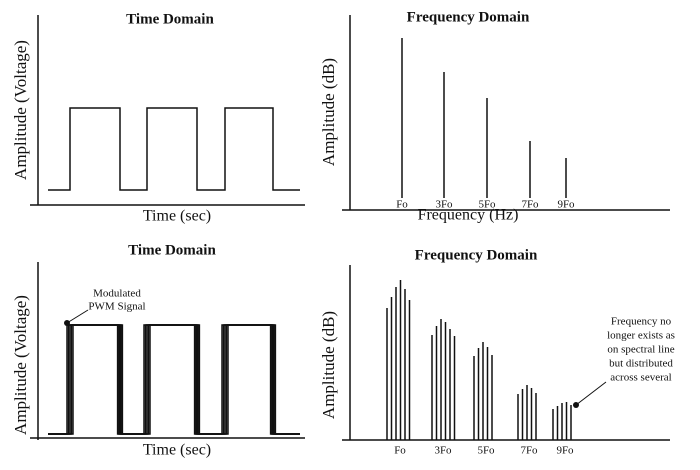  I want to click on annotation: on spectral line, so click(640, 350).